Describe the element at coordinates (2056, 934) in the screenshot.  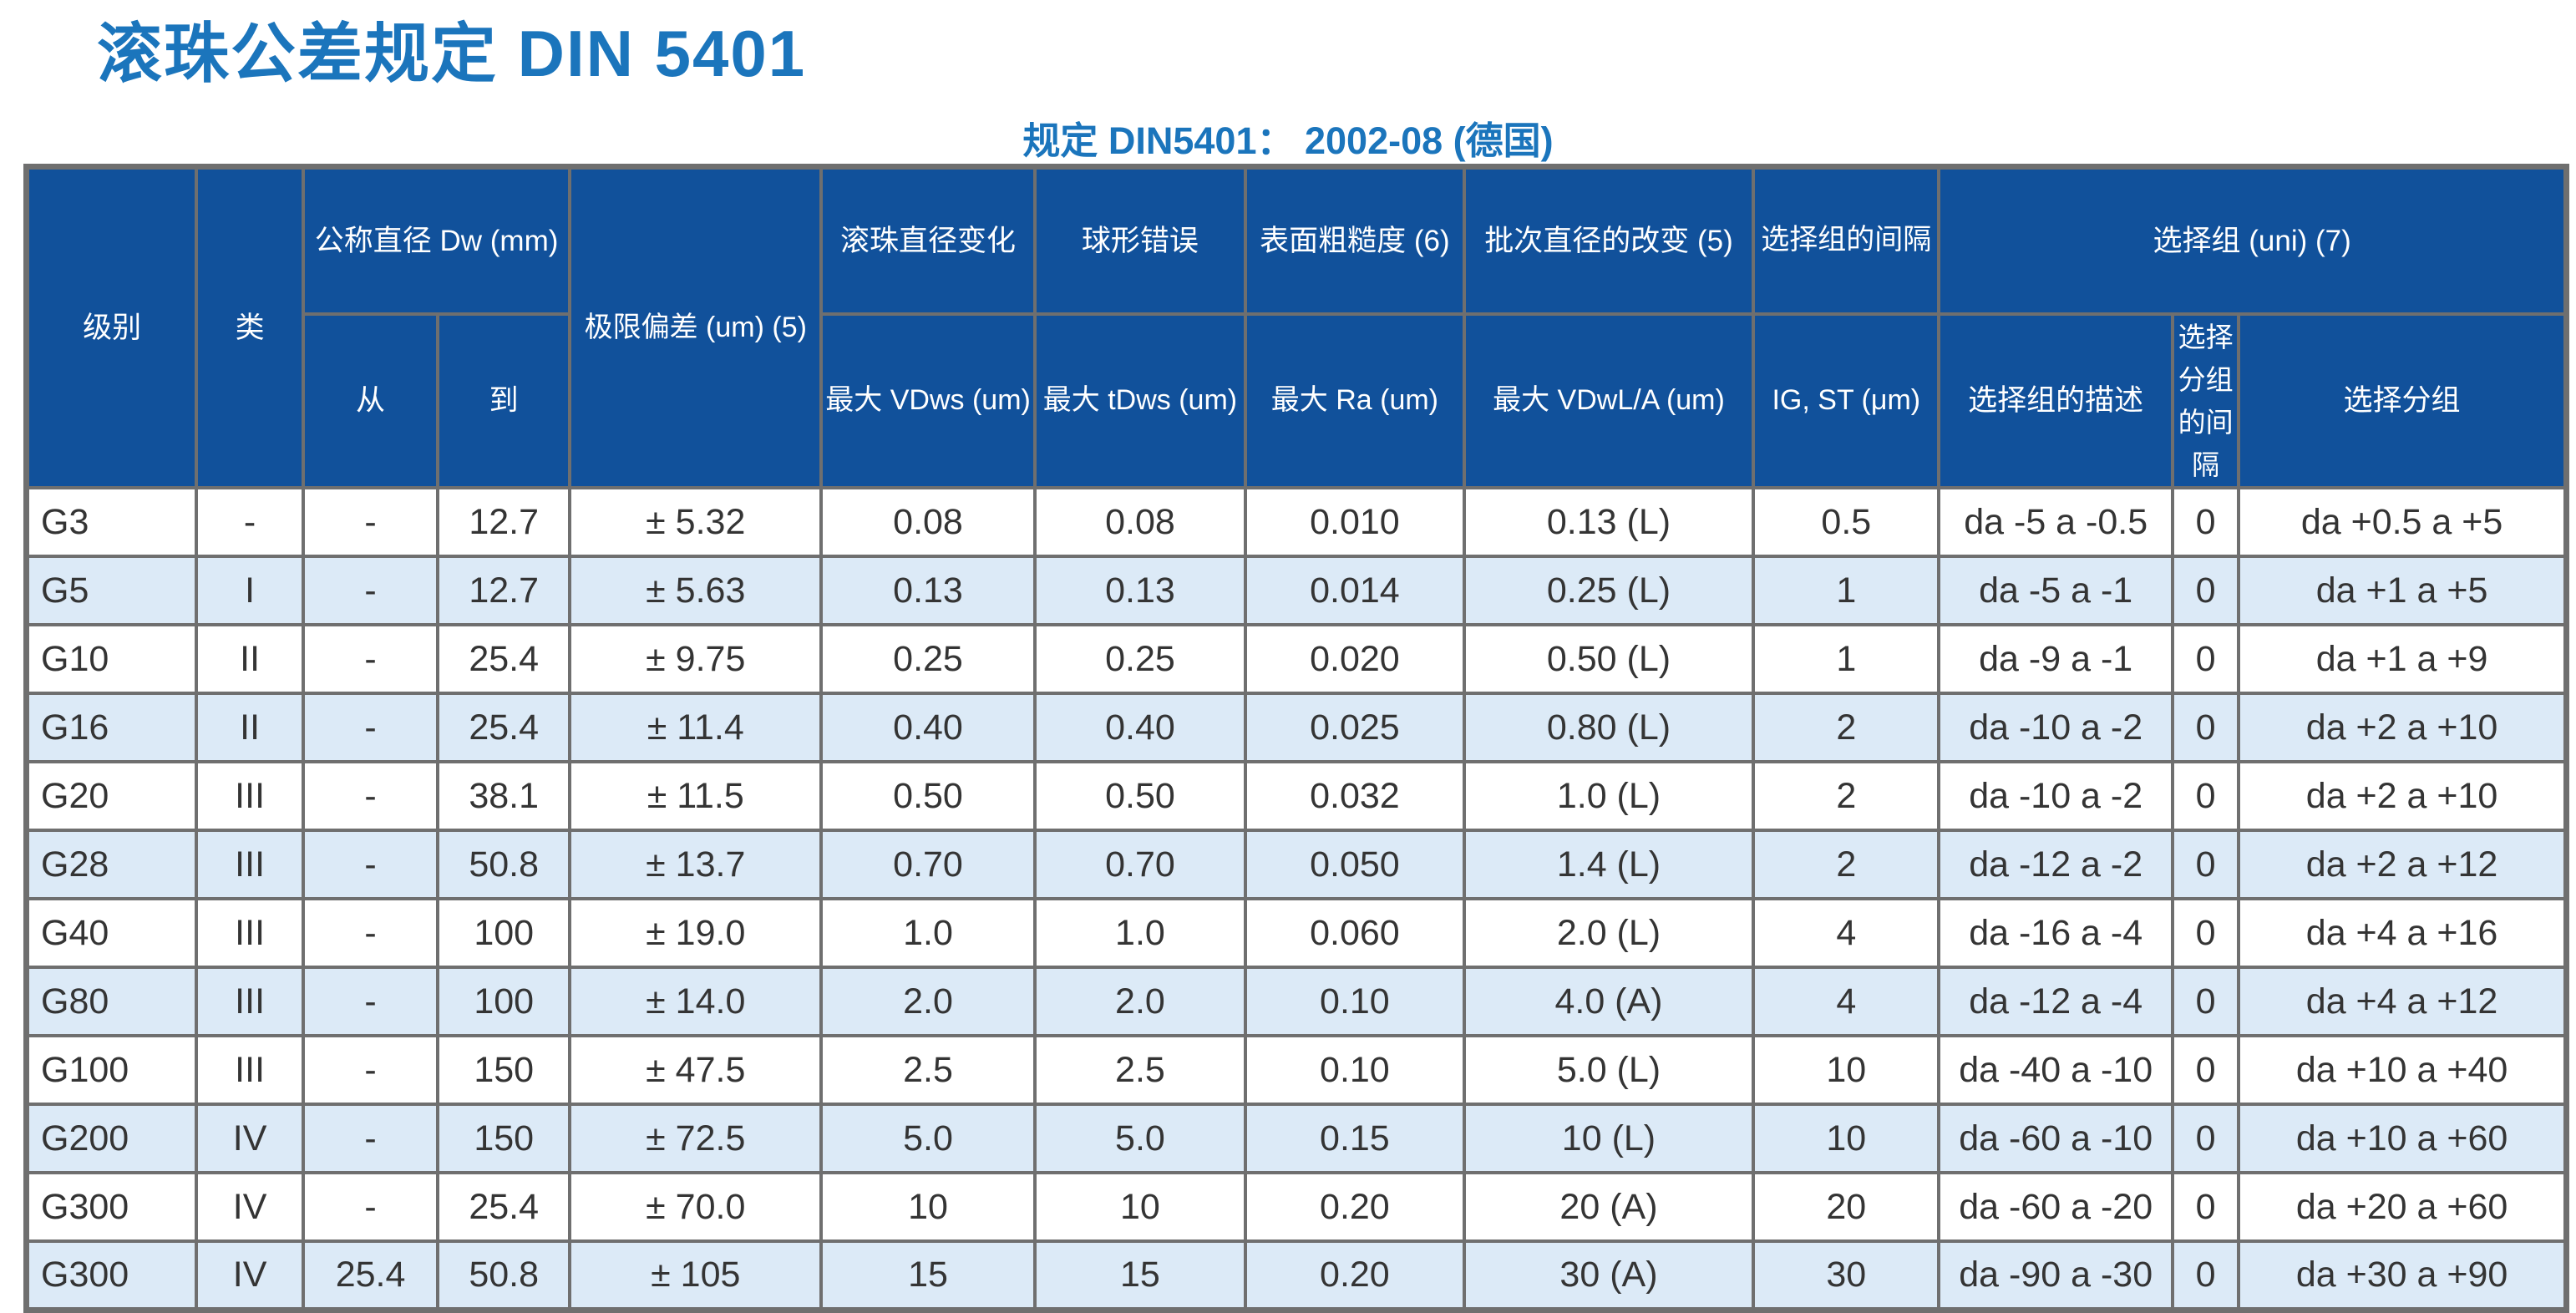
I see `table-cell: da -16 a -4` at that location.